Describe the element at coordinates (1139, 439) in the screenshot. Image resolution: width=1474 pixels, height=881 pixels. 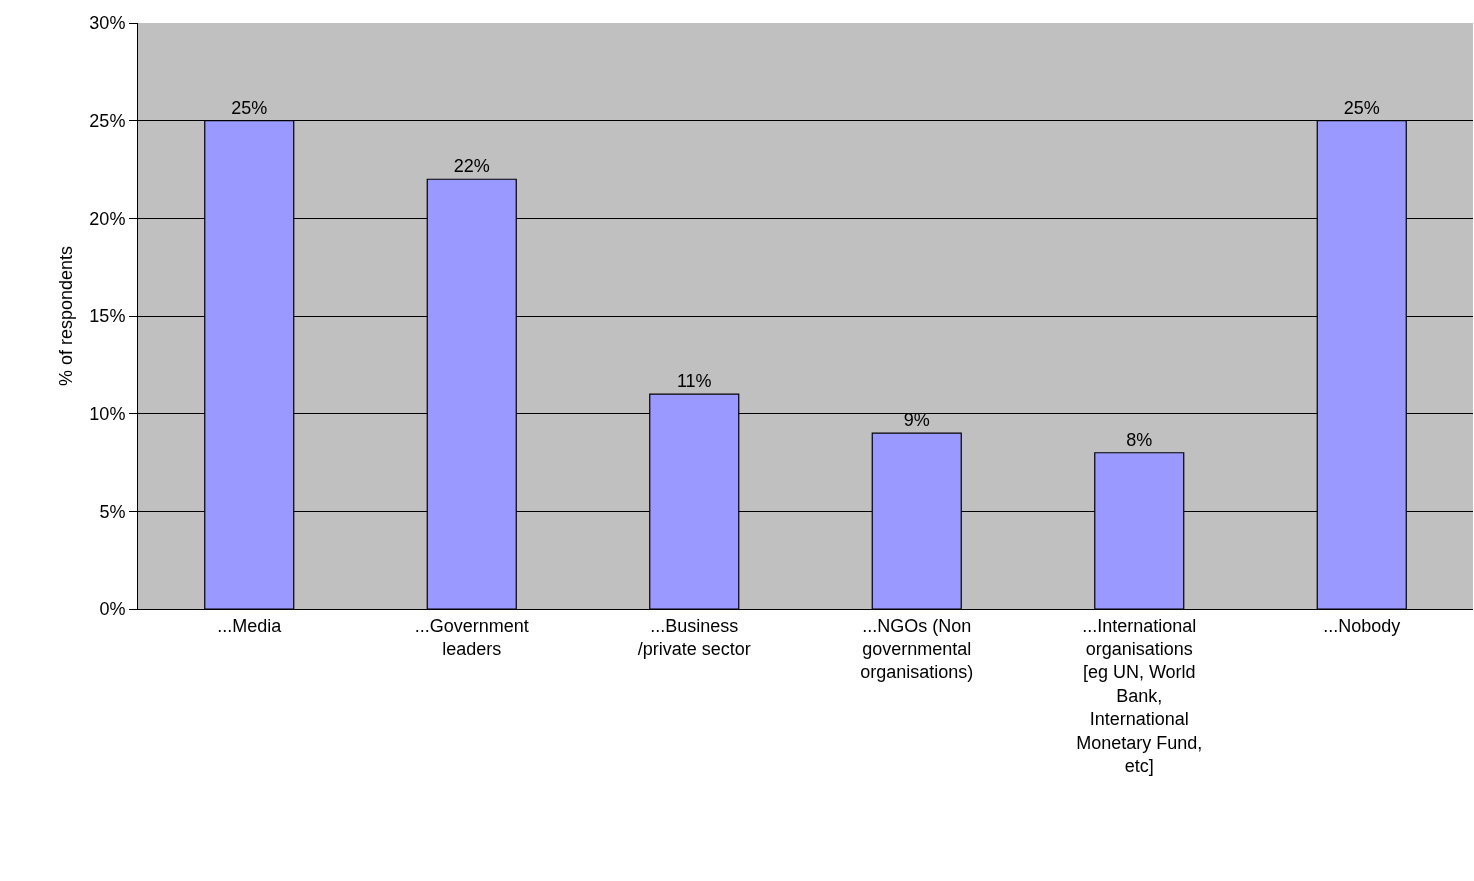
I see `data-label: 8%` at that location.